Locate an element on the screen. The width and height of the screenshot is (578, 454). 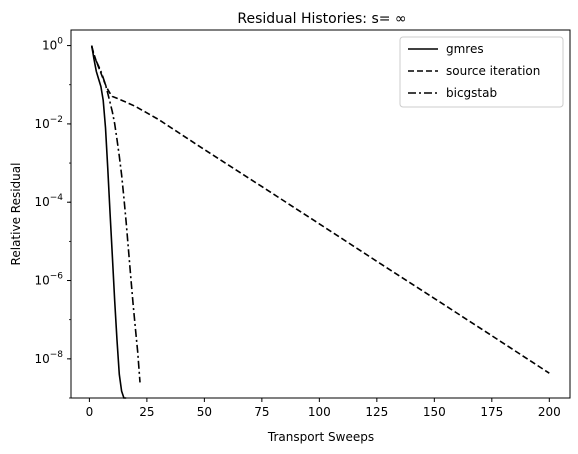
x-tick-label: 75 is located at coordinates (261, 412).